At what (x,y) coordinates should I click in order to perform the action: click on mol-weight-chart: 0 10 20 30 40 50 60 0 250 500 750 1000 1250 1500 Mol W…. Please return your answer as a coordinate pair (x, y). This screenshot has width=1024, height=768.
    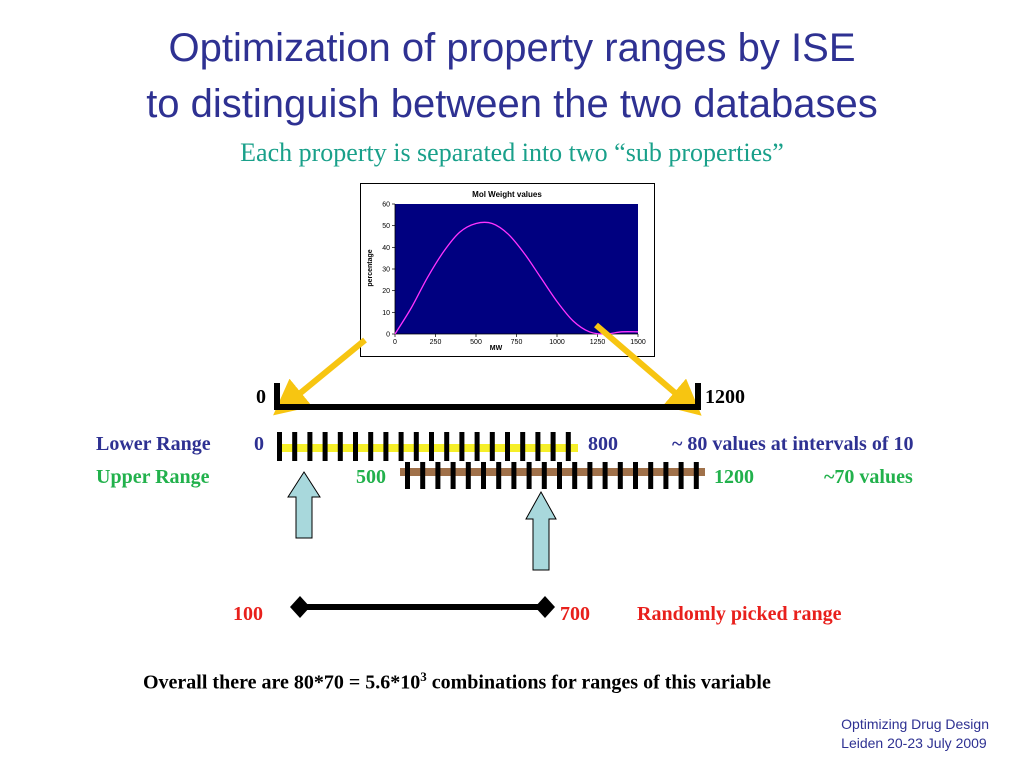
    Looking at the image, I should click on (507, 270).